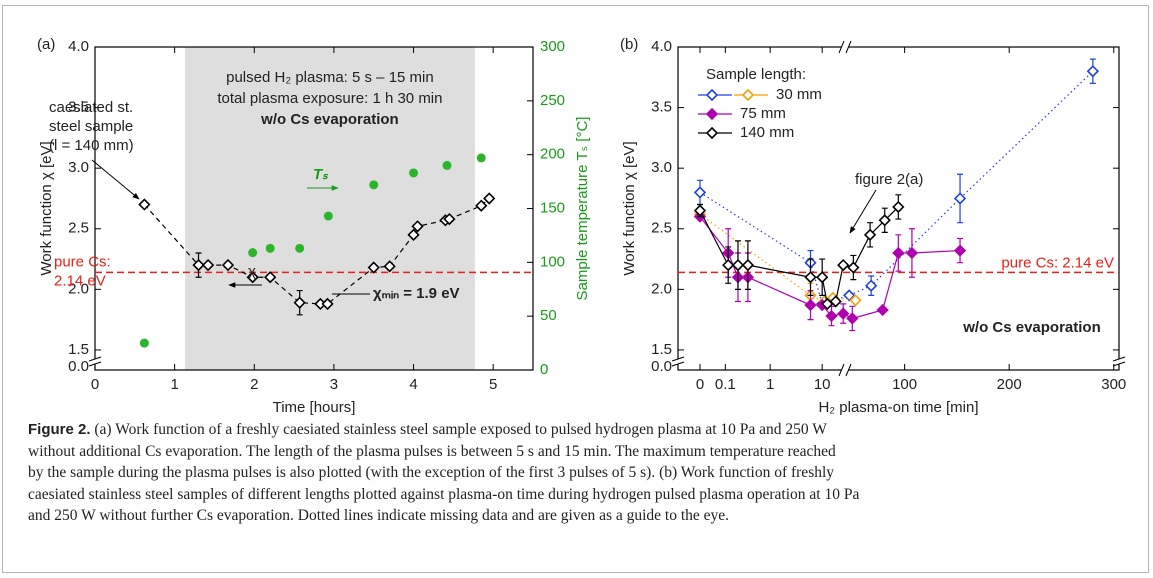 The width and height of the screenshot is (1153, 578). I want to click on y-axis-label: Work function χ [eV], so click(629, 208).